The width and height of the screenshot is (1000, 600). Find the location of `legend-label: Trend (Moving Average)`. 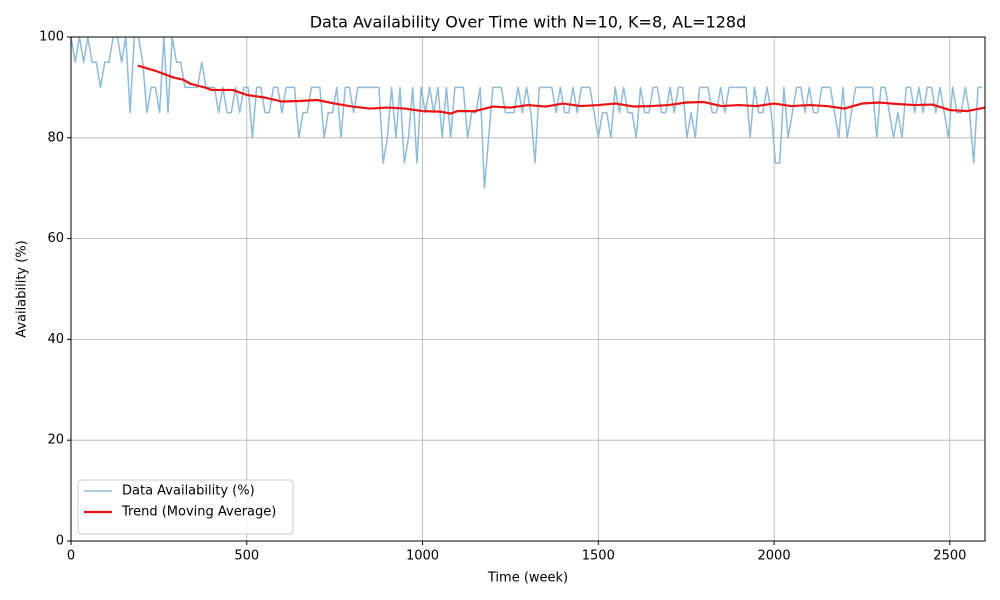

legend-label: Trend (Moving Average) is located at coordinates (198, 512).